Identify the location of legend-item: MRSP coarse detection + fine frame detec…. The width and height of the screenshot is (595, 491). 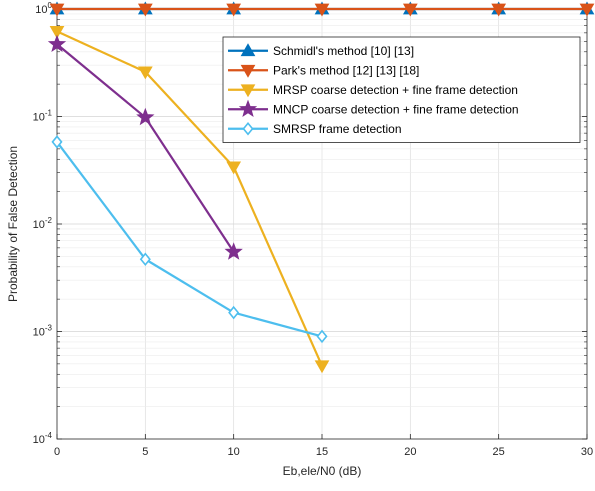
(373, 90).